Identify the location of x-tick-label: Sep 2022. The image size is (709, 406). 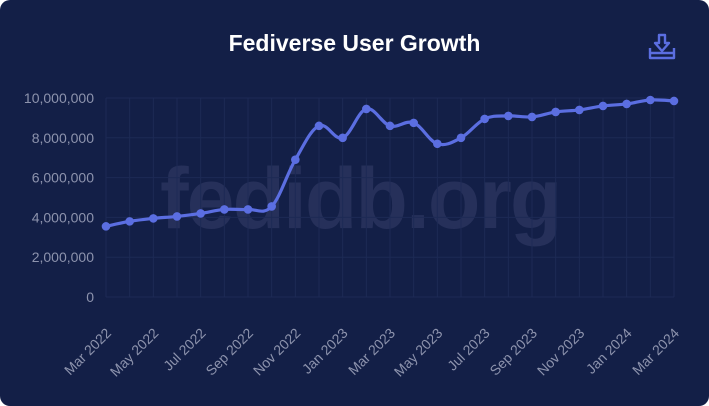
(229, 352).